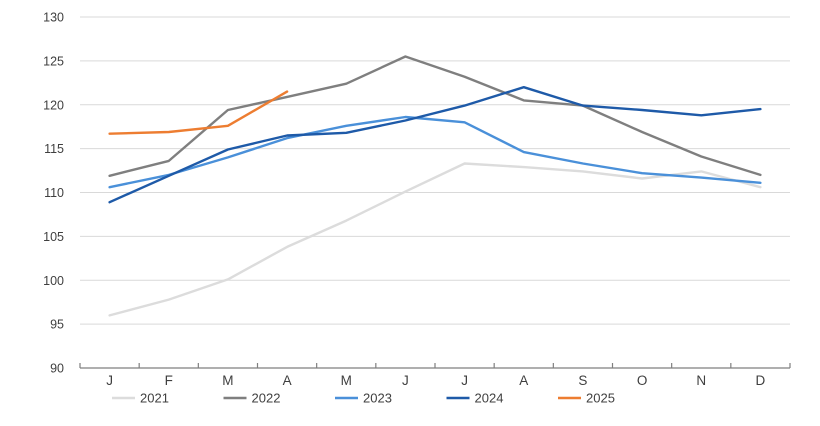 Image resolution: width=820 pixels, height=426 pixels. What do you see at coordinates (54, 149) in the screenshot?
I see `y-tick-label: 115` at bounding box center [54, 149].